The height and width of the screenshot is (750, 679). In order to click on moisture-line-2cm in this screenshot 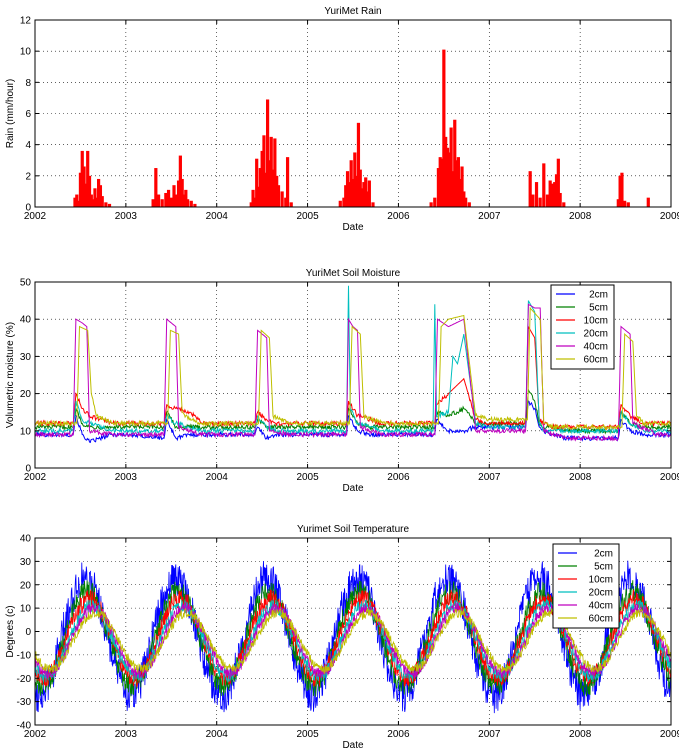, I will do `click(353, 422)`.